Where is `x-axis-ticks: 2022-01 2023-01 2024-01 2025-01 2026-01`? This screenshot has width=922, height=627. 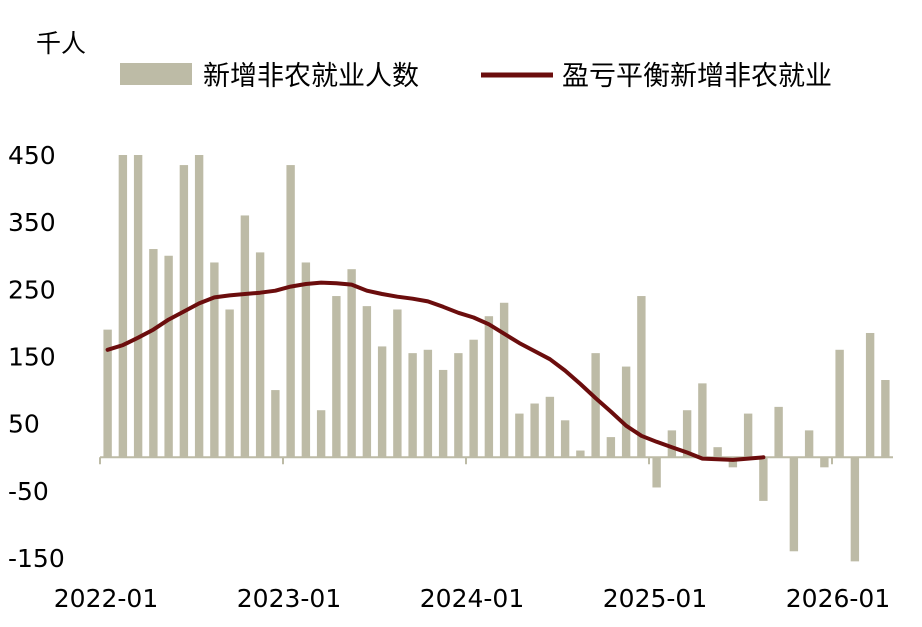
x-axis-ticks: 2022-01 2023-01 2024-01 2025-01 2026-01 is located at coordinates (472, 598).